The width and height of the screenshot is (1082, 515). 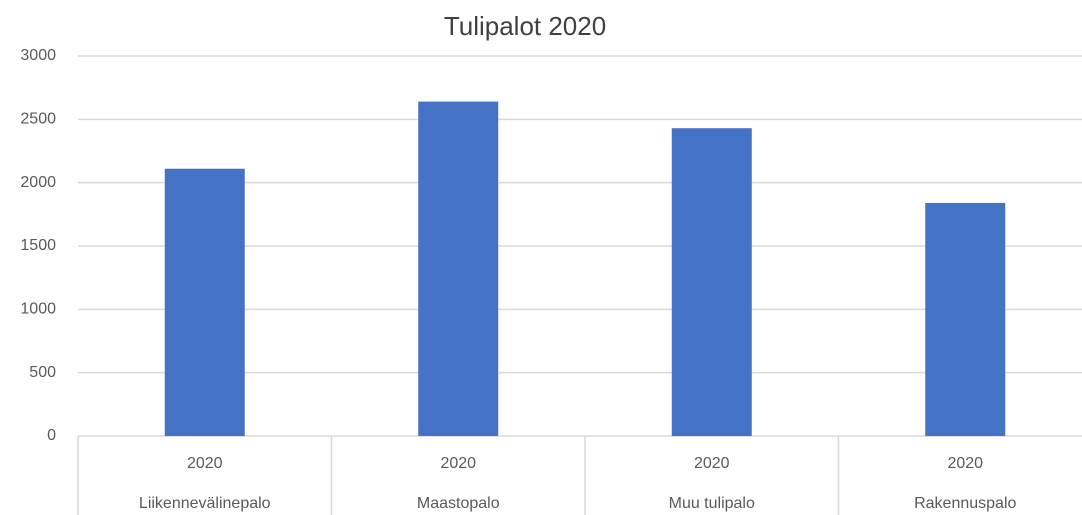 What do you see at coordinates (38, 182) in the screenshot?
I see `y-tick-label: 2000` at bounding box center [38, 182].